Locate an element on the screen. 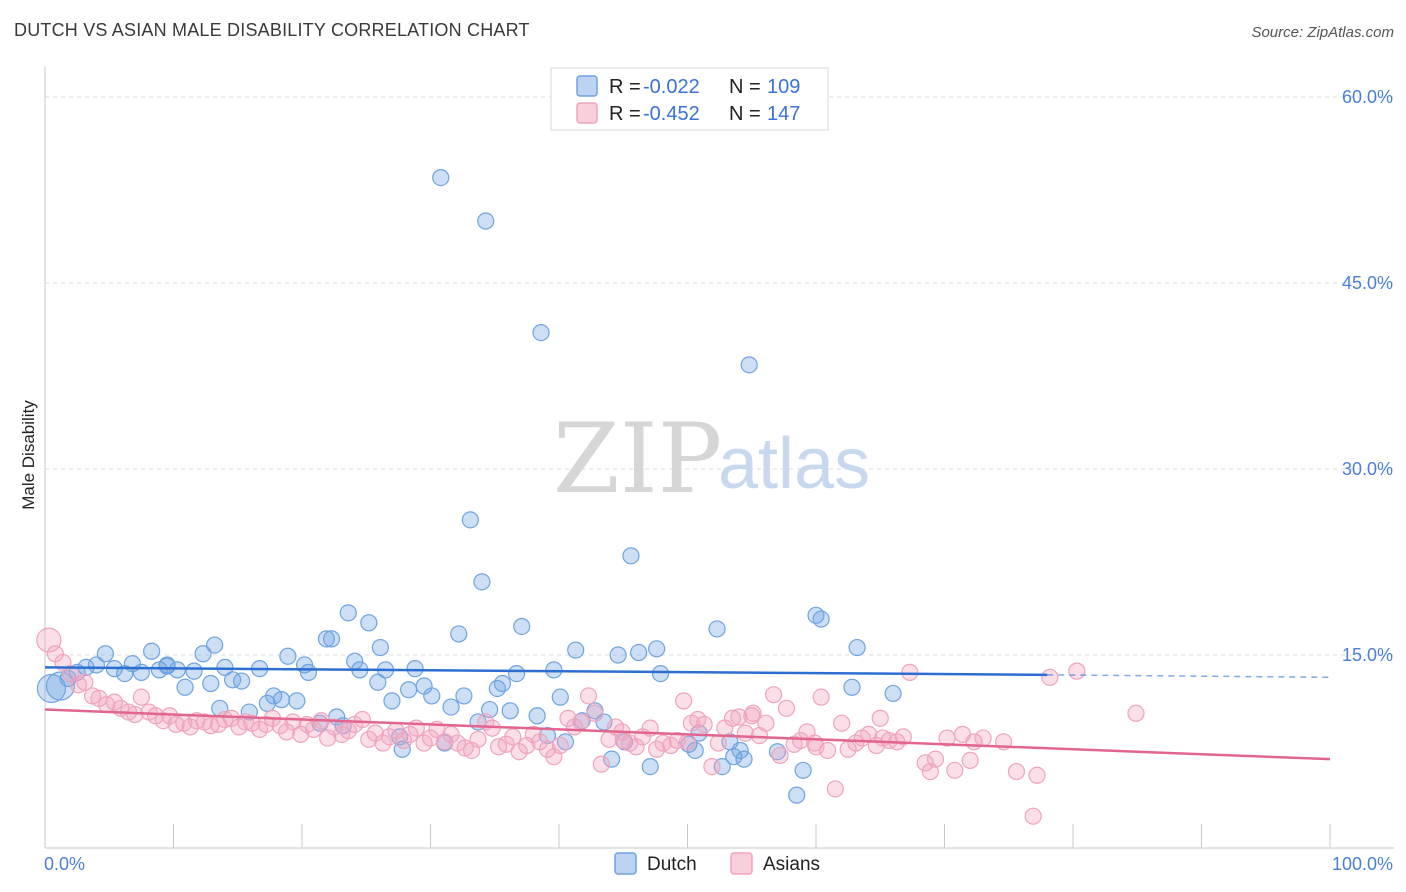 The width and height of the screenshot is (1406, 892). y-tick-label: 30.0% is located at coordinates (1367, 469).